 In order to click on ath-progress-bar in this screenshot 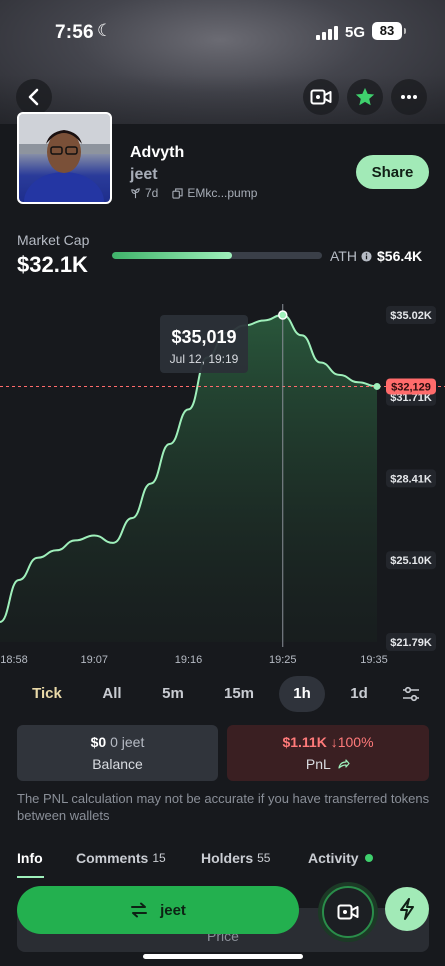, I will do `click(217, 255)`.